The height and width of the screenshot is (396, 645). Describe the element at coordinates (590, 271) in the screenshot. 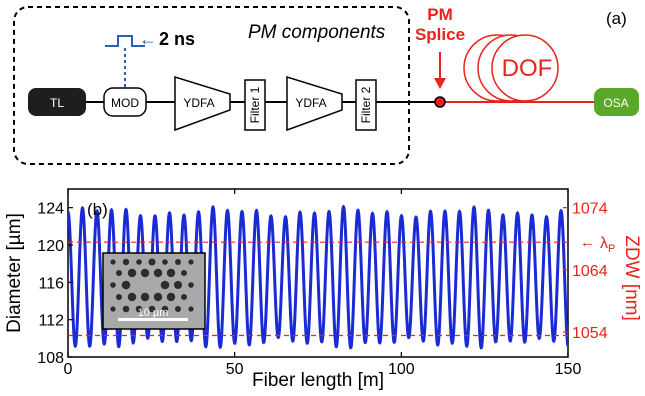

I see `y2-tick-label: 1064` at that location.